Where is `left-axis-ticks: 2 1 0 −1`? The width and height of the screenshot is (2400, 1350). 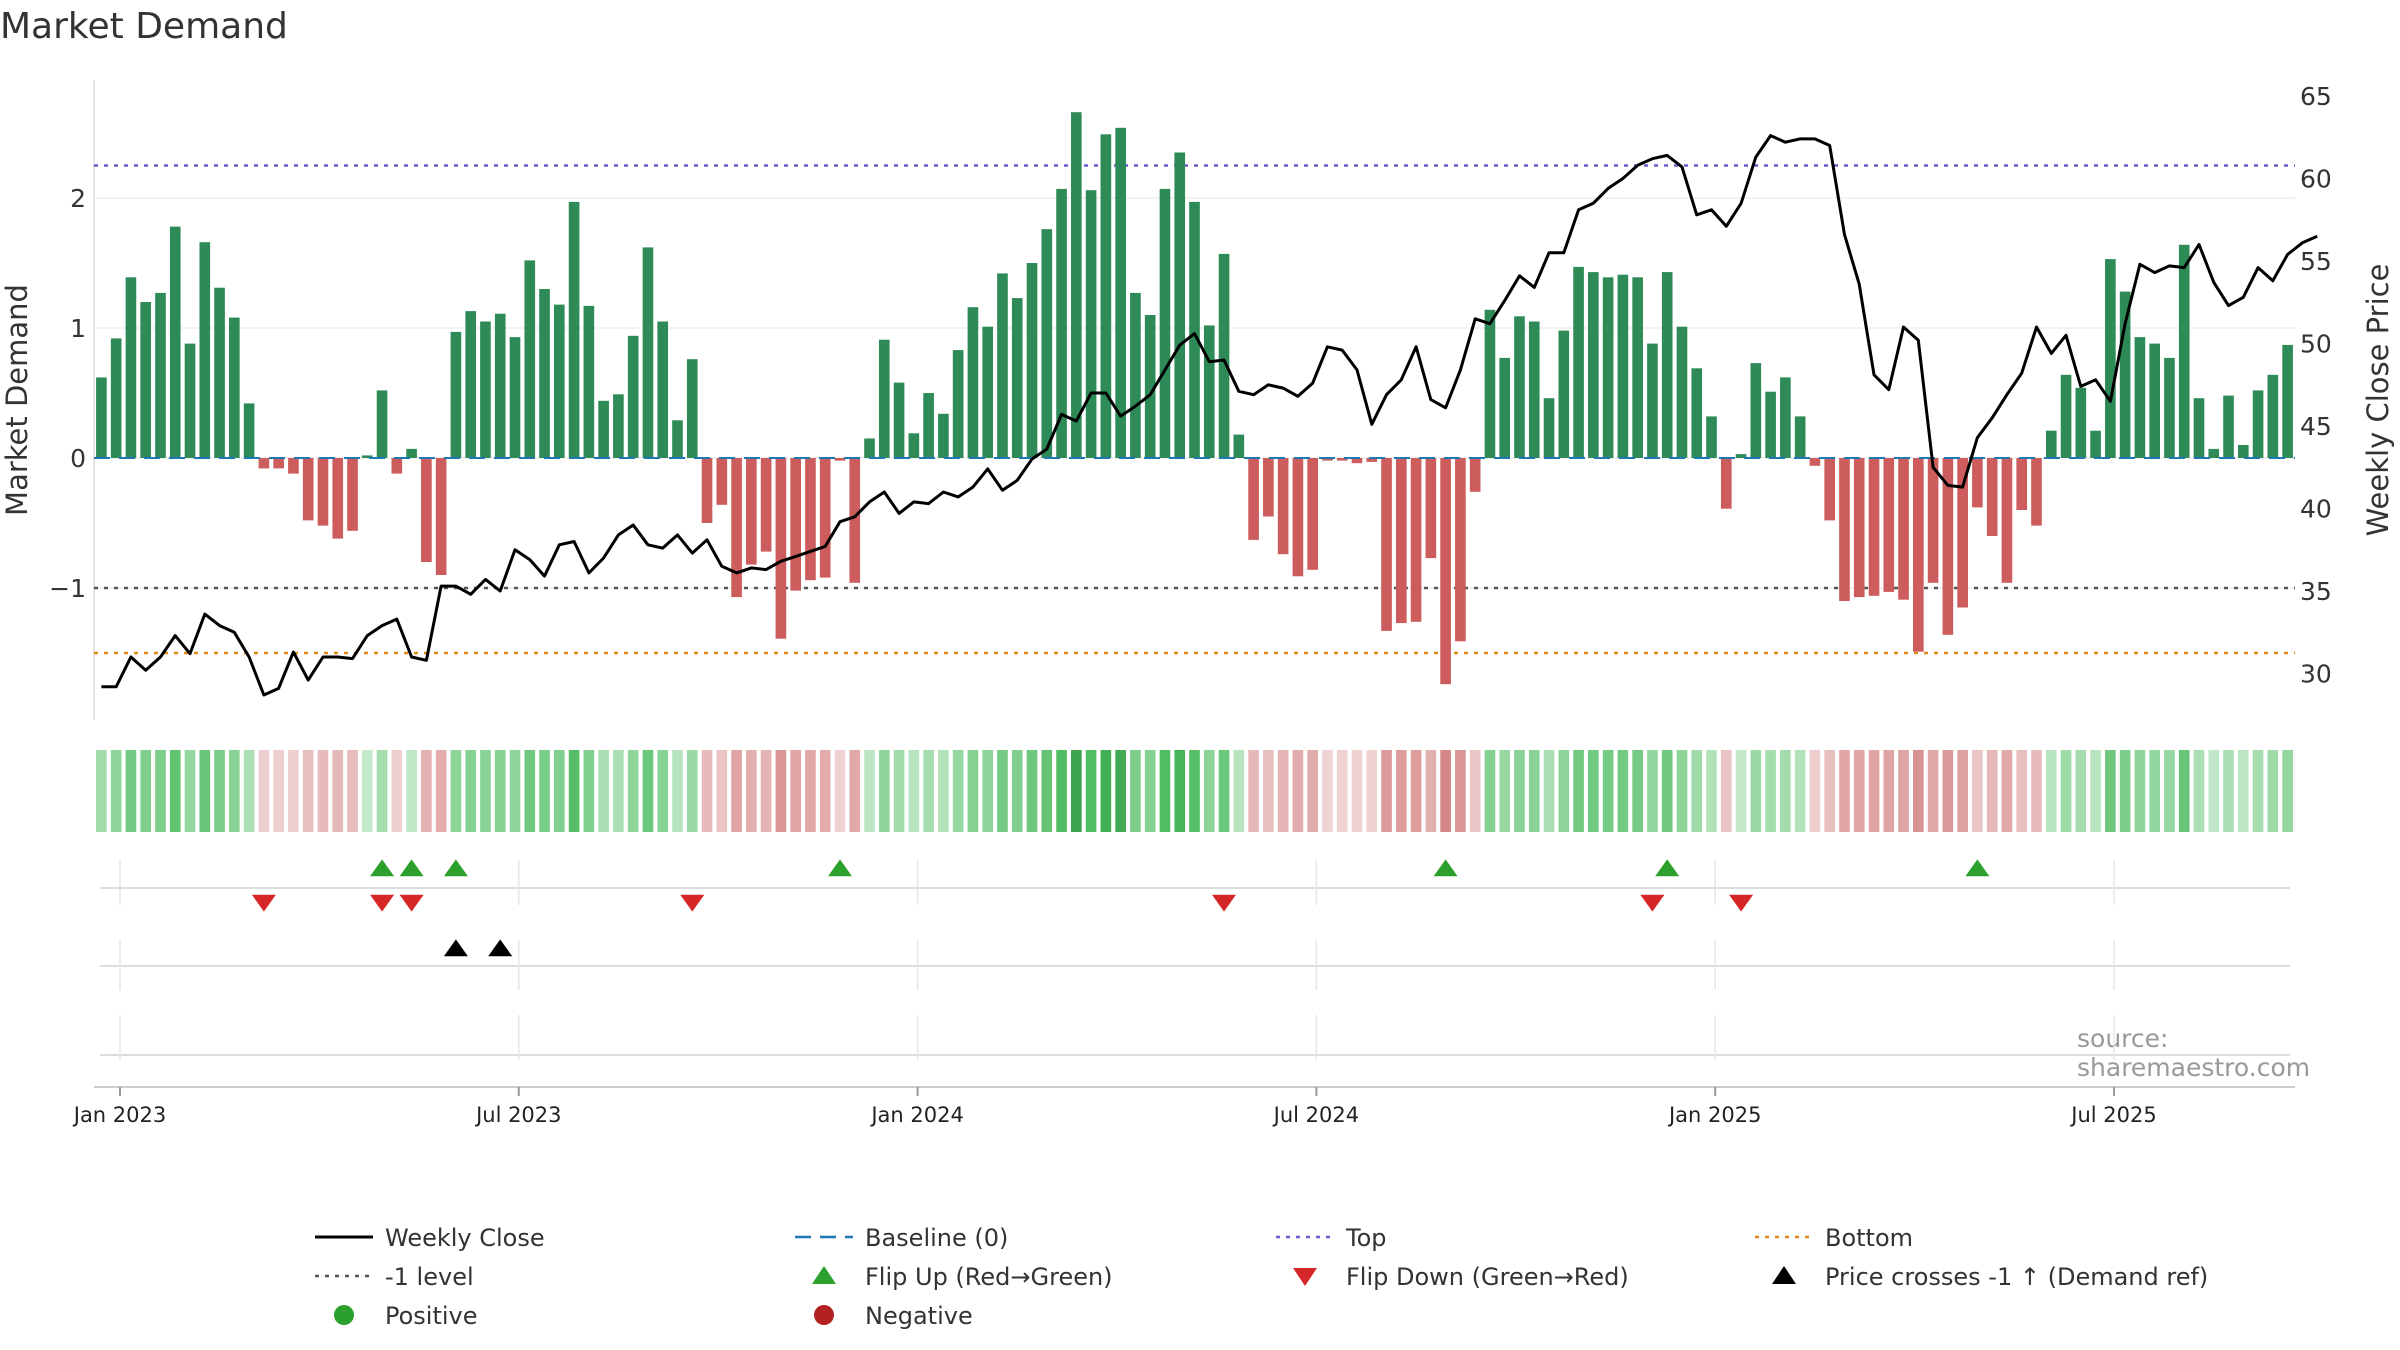 left-axis-ticks: 2 1 0 −1 is located at coordinates (67, 393).